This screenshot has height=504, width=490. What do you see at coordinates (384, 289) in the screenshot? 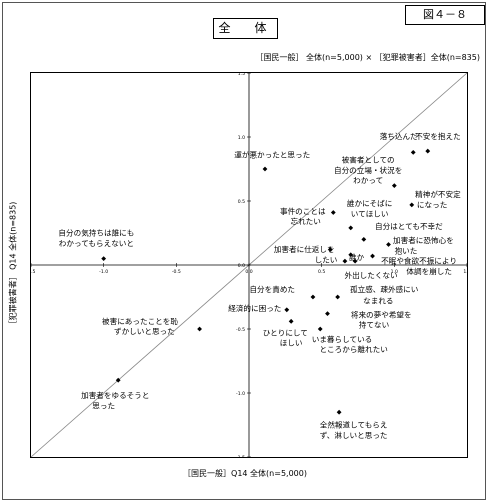
I see `point-label: 孤立感、疎外感にい` at bounding box center [384, 289].